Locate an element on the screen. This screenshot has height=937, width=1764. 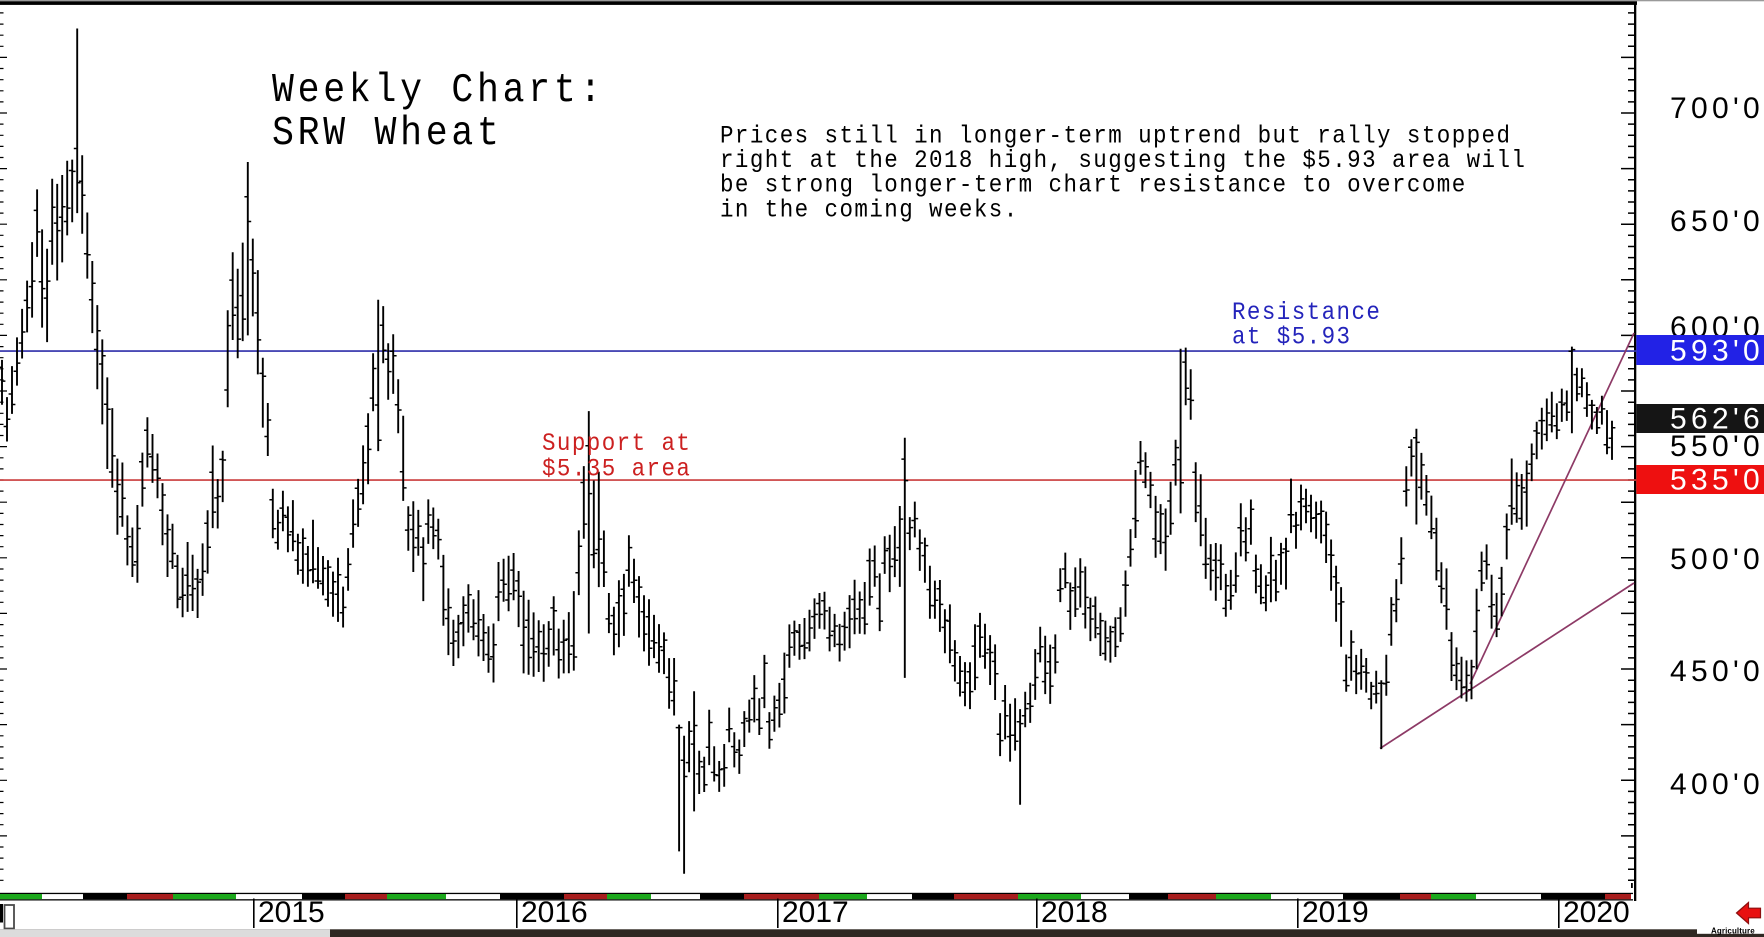
svg-text: 535'0 is located at coordinates (1717, 480).